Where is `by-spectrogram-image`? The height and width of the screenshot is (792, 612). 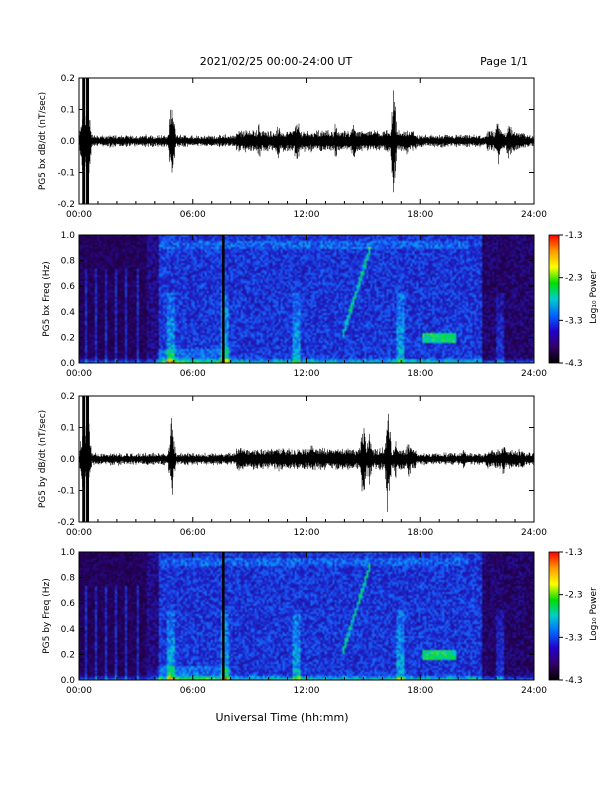
by-spectrogram-image is located at coordinates (306, 616).